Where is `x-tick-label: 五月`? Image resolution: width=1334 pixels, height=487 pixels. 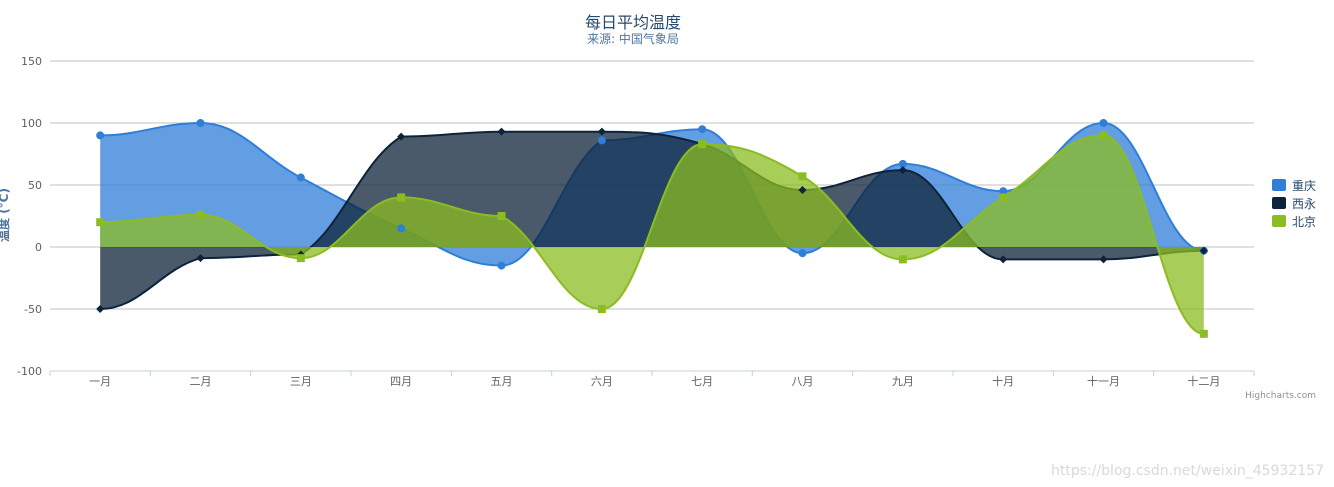
x-tick-label: 五月 is located at coordinates (502, 381).